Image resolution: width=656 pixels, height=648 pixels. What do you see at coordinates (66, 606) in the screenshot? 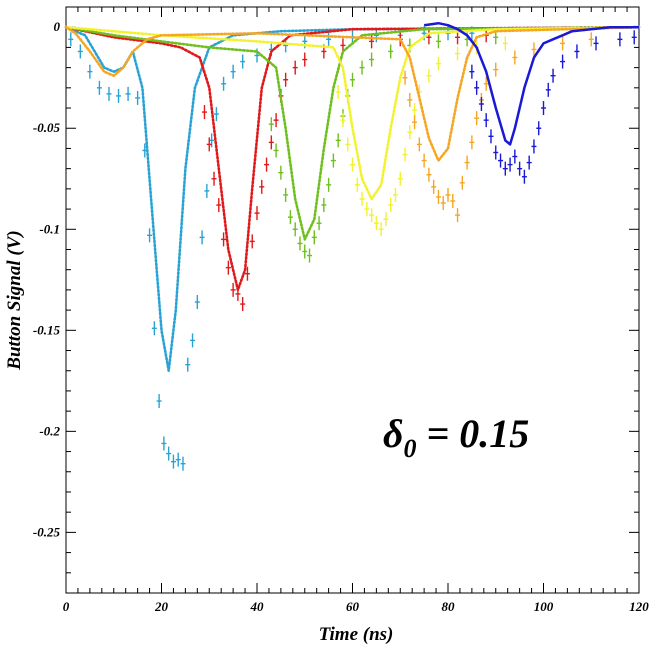
I see `x-tick-label: 0` at bounding box center [66, 606].